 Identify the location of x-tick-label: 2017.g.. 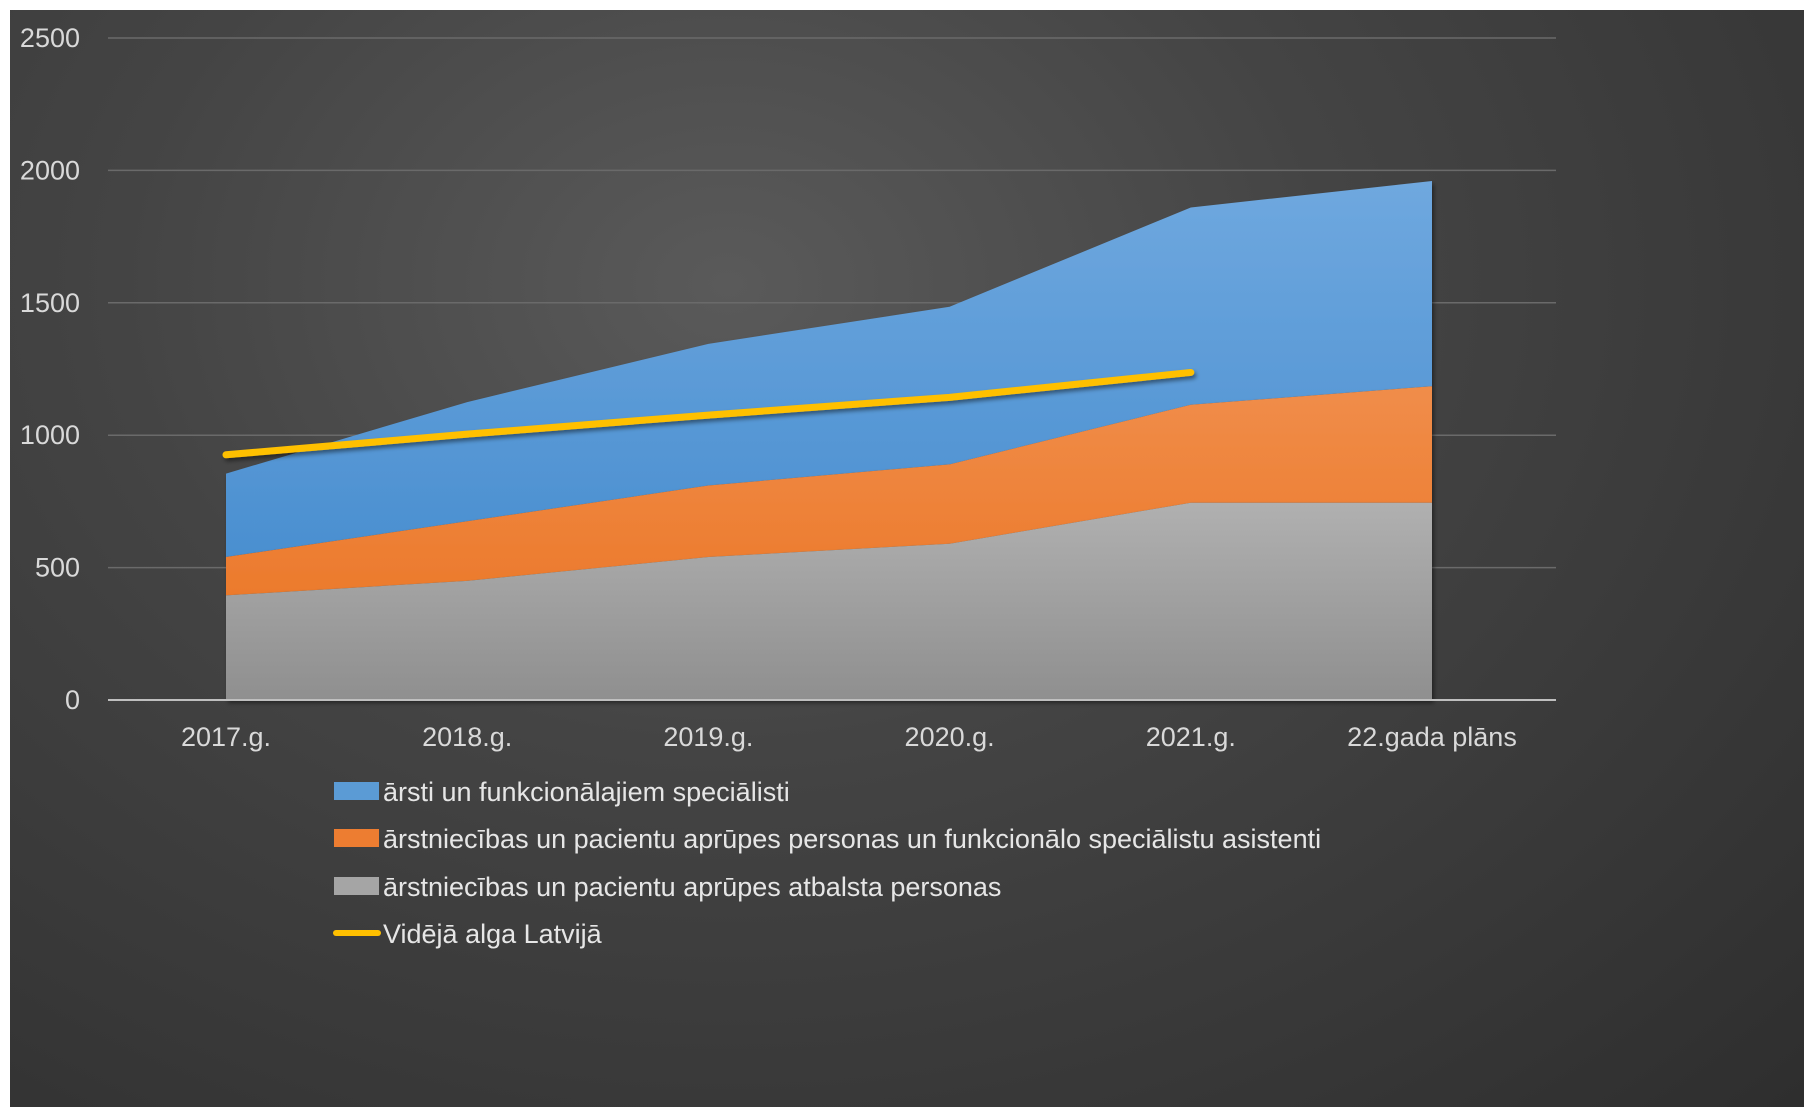
(226, 737).